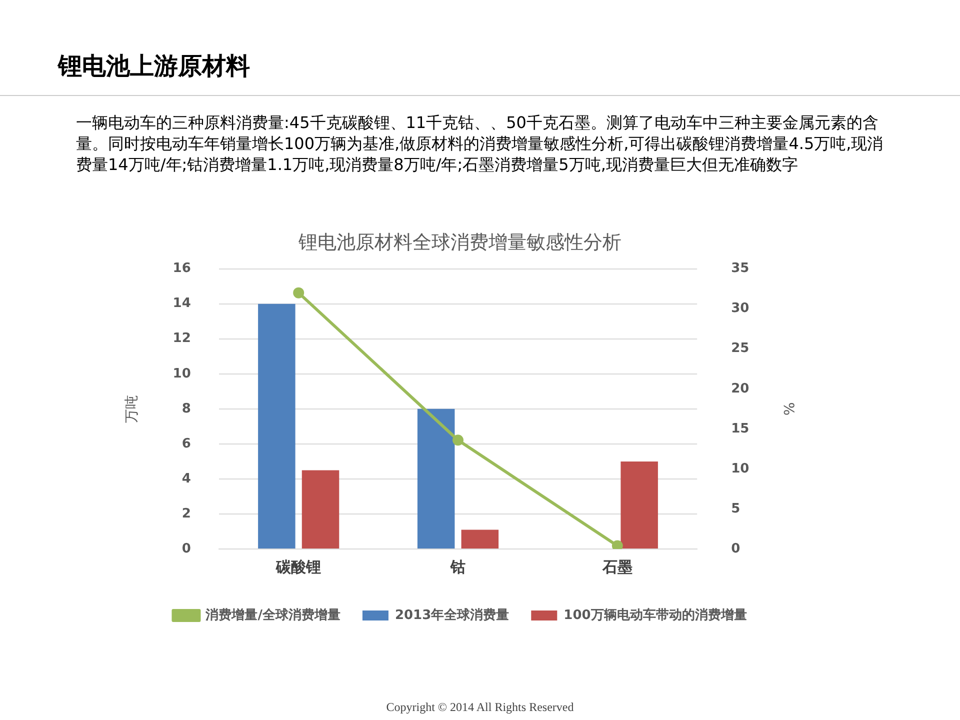  Describe the element at coordinates (186, 408) in the screenshot. I see `y-tick-label: 8` at that location.